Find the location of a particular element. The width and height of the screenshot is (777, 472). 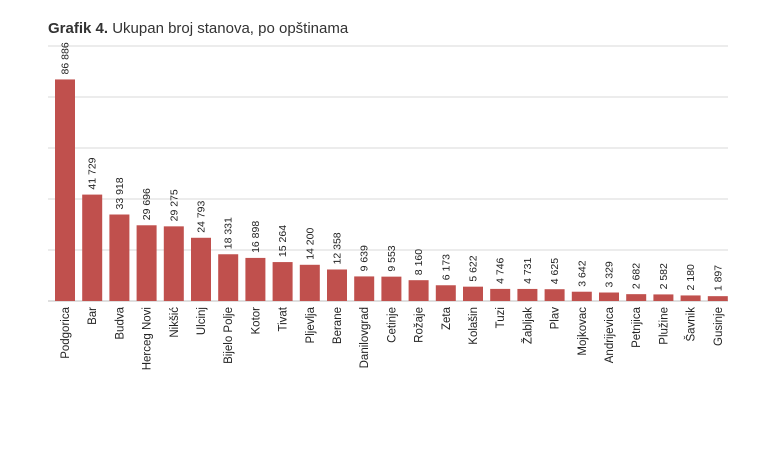

category-label: Ulcinj is located at coordinates (202, 321).